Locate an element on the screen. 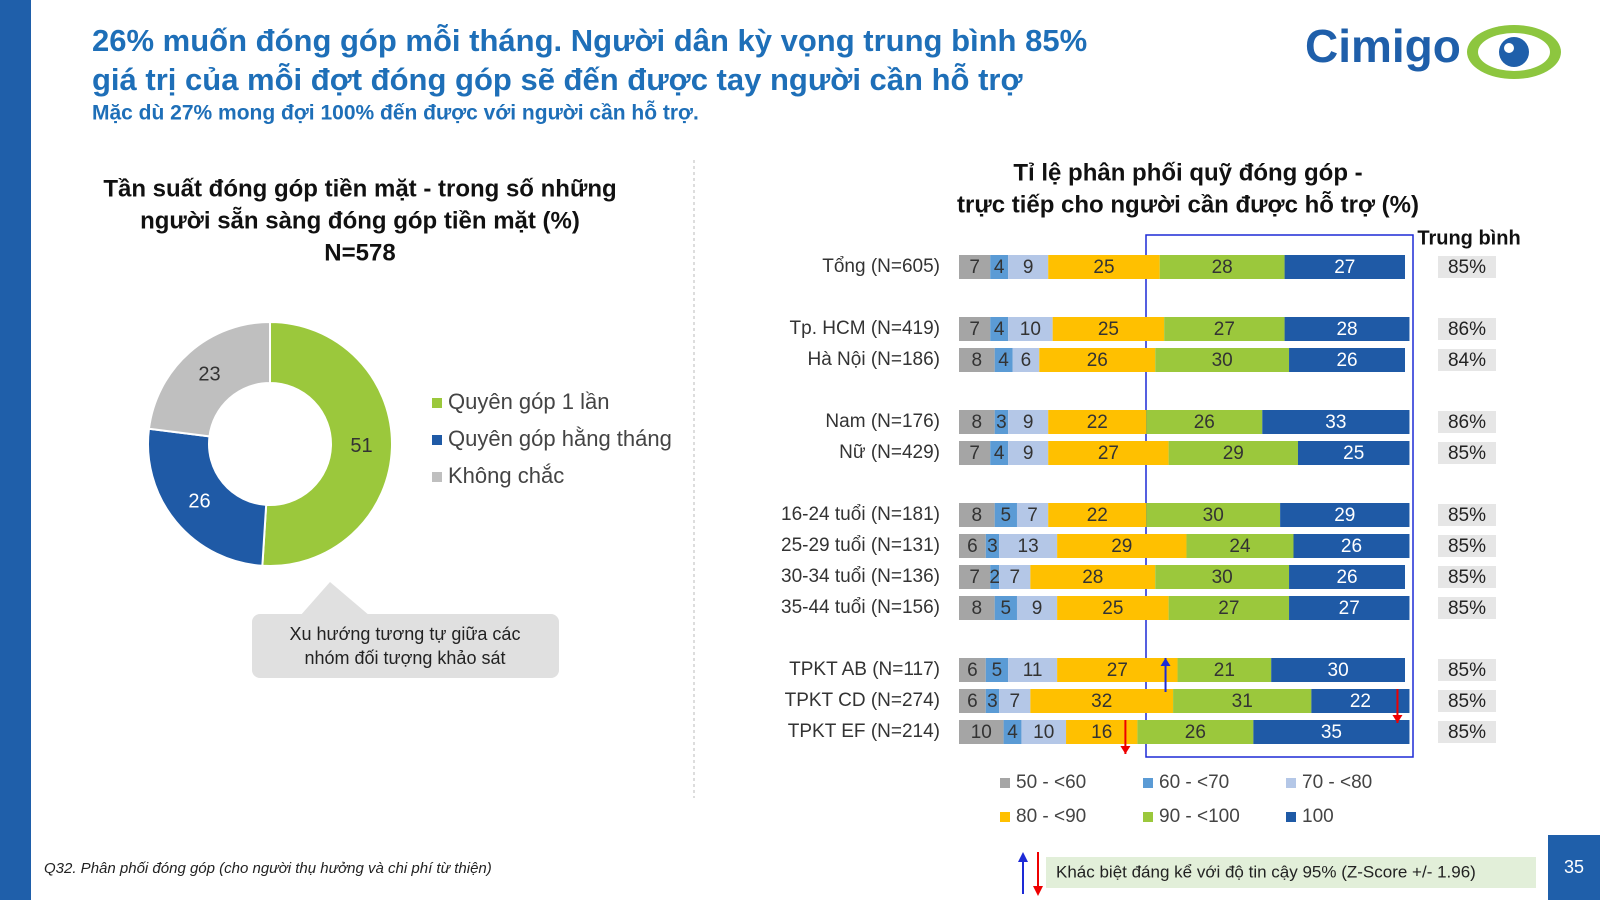  segment-label: 13 is located at coordinates (1028, 546).